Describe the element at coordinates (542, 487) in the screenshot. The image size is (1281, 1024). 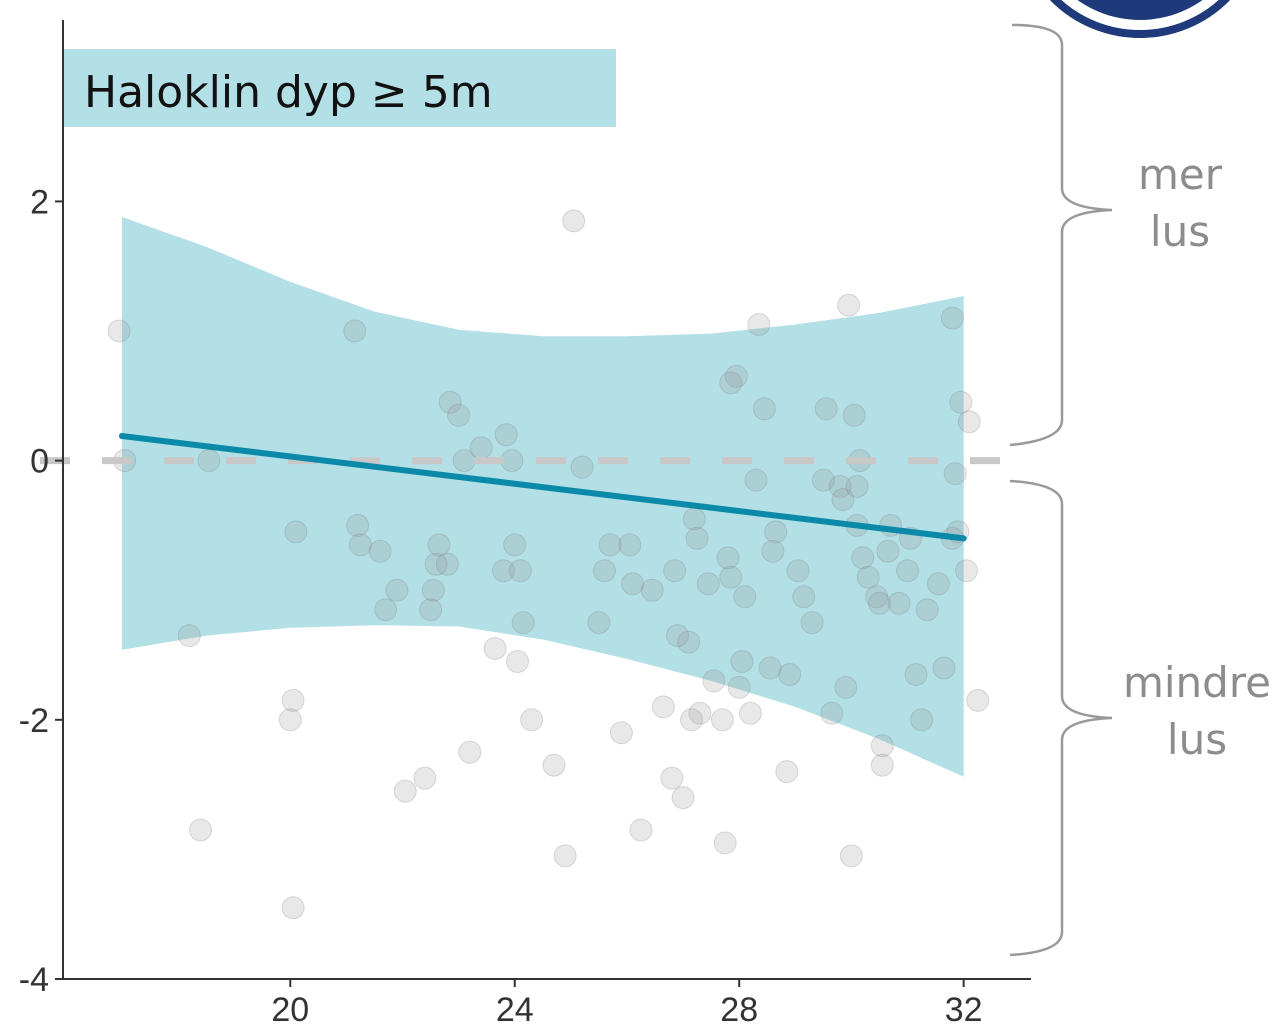
I see `trend-line` at that location.